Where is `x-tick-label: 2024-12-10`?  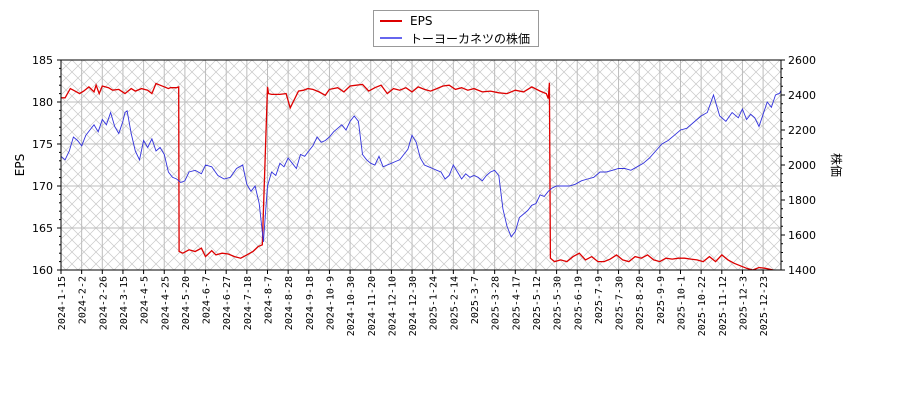
x-tick-label: 2024-12-10 is located at coordinates (392, 306).